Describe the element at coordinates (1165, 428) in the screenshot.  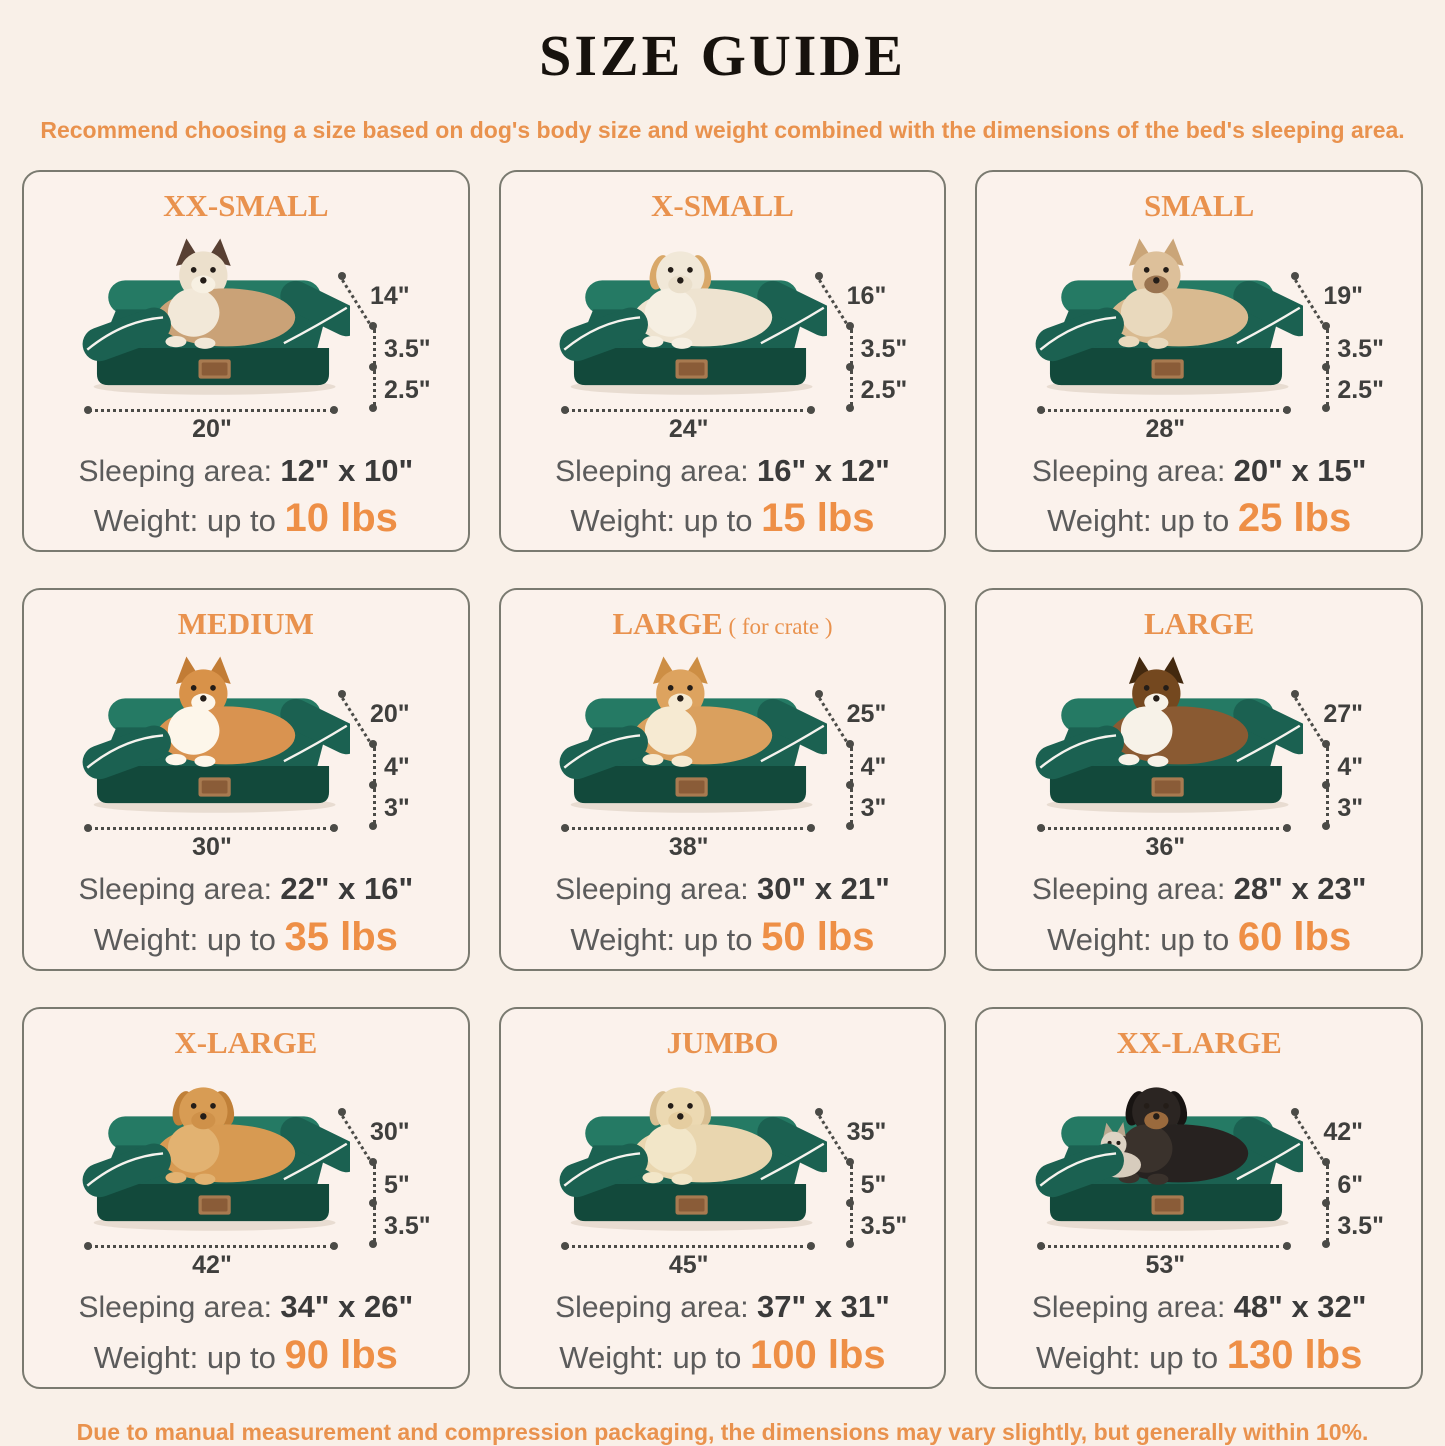
I see `width-dimension-label: 28"` at that location.